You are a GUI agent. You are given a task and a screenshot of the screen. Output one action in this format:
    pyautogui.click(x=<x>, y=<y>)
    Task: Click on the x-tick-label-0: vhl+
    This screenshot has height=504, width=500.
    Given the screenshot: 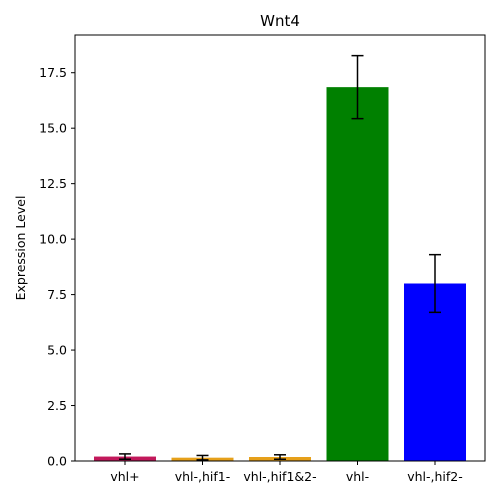 What is the action you would take?
    pyautogui.click(x=124, y=476)
    